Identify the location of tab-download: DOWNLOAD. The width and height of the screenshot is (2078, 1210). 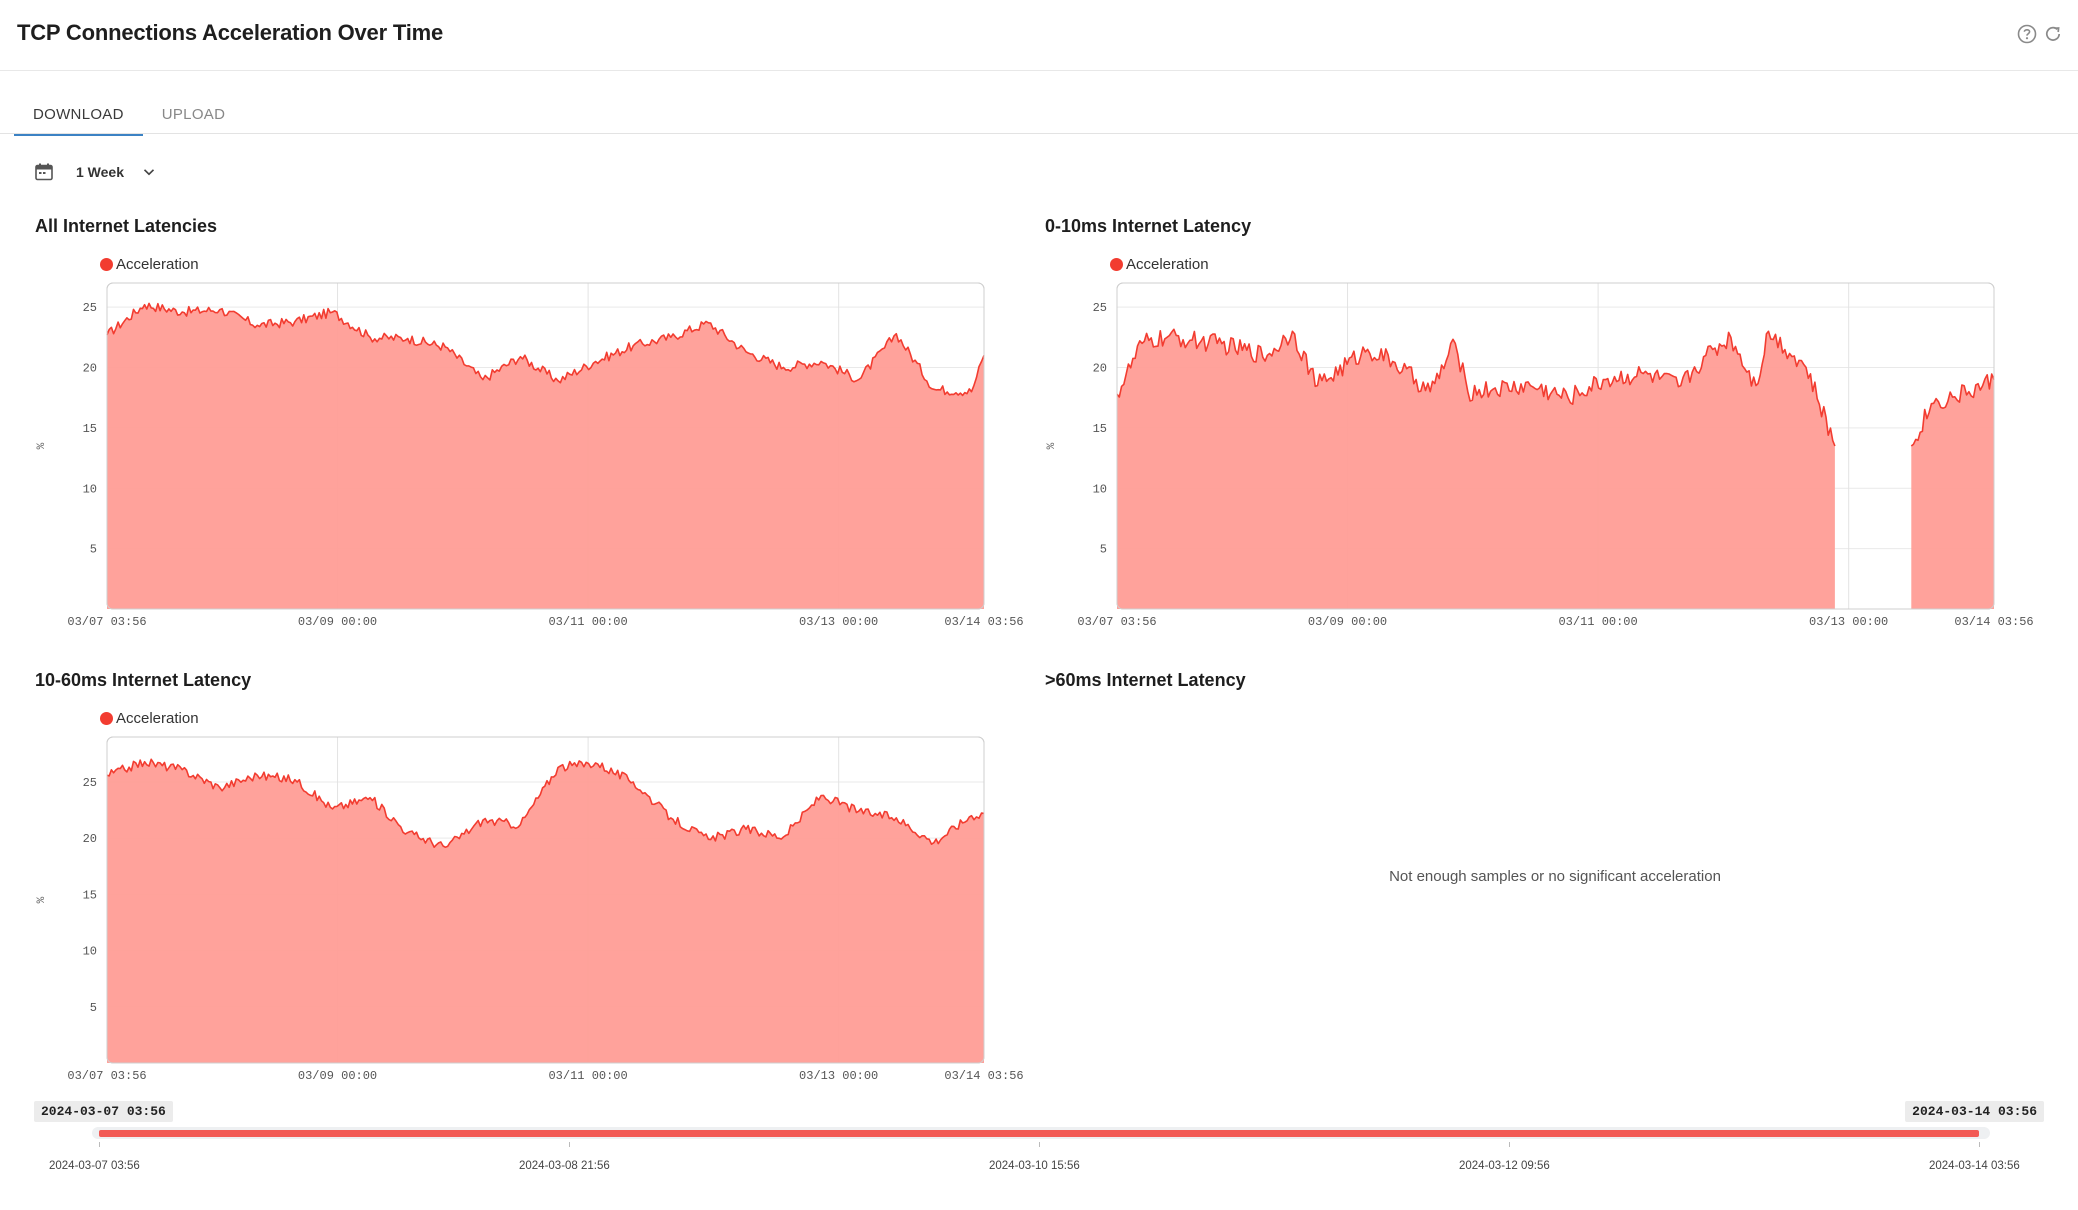
(78, 118).